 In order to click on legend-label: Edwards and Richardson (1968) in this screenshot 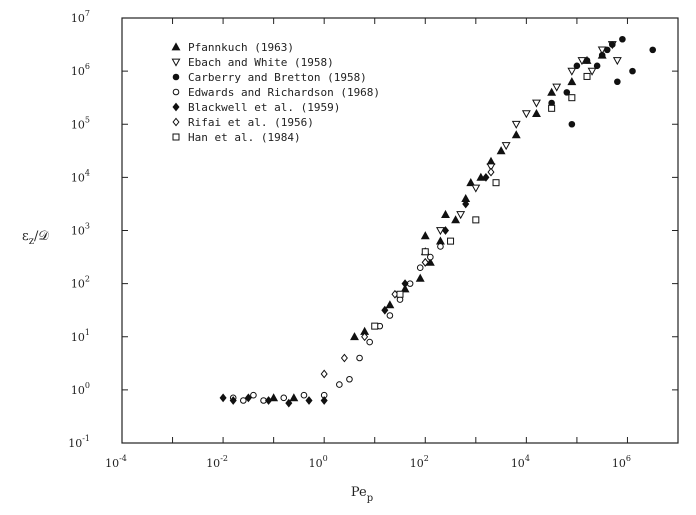, I will do `click(284, 92)`.